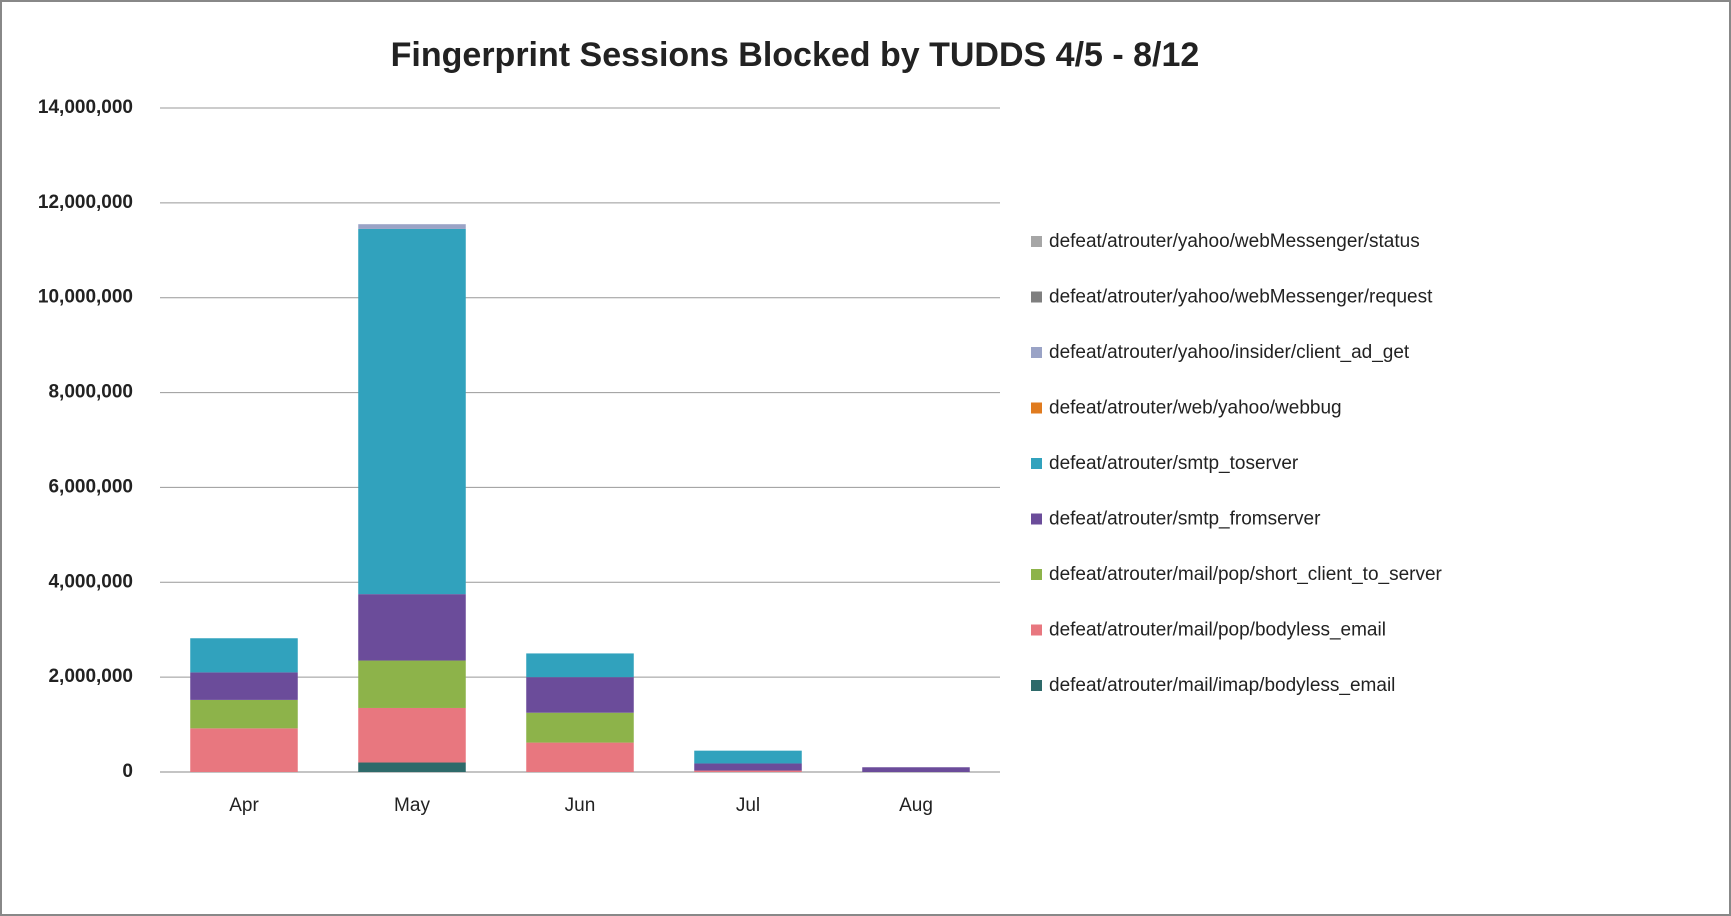 The image size is (1731, 916). I want to click on x-tick-label: Aug, so click(916, 805).